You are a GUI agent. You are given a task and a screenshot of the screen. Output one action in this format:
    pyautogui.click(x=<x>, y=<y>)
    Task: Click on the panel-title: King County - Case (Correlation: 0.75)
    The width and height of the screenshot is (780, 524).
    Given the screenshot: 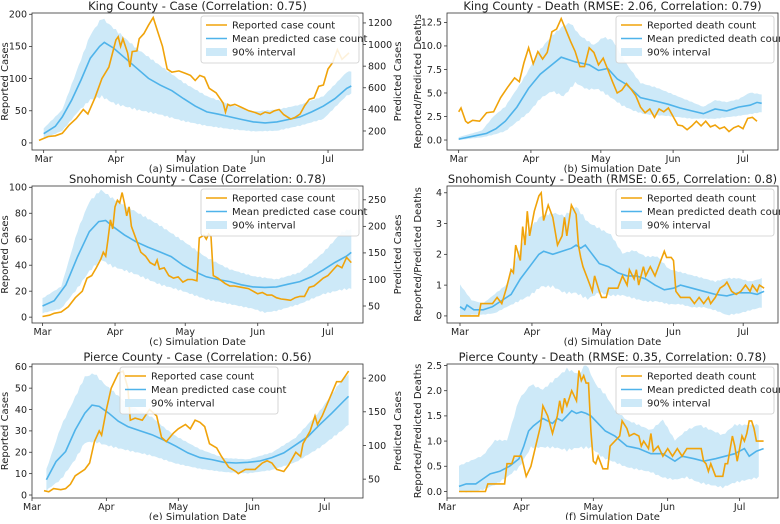 What is the action you would take?
    pyautogui.click(x=197, y=6)
    